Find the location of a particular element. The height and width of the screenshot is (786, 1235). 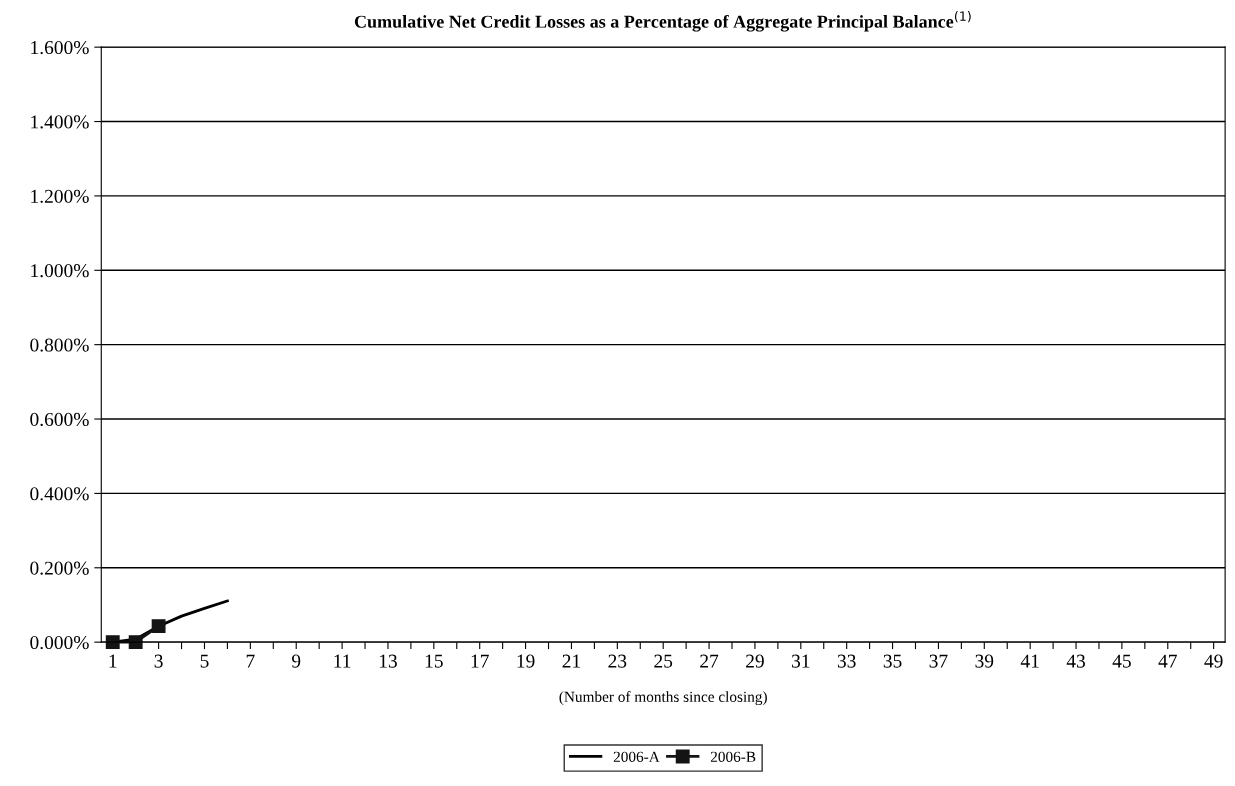

x-tick-label: 27 is located at coordinates (709, 661).